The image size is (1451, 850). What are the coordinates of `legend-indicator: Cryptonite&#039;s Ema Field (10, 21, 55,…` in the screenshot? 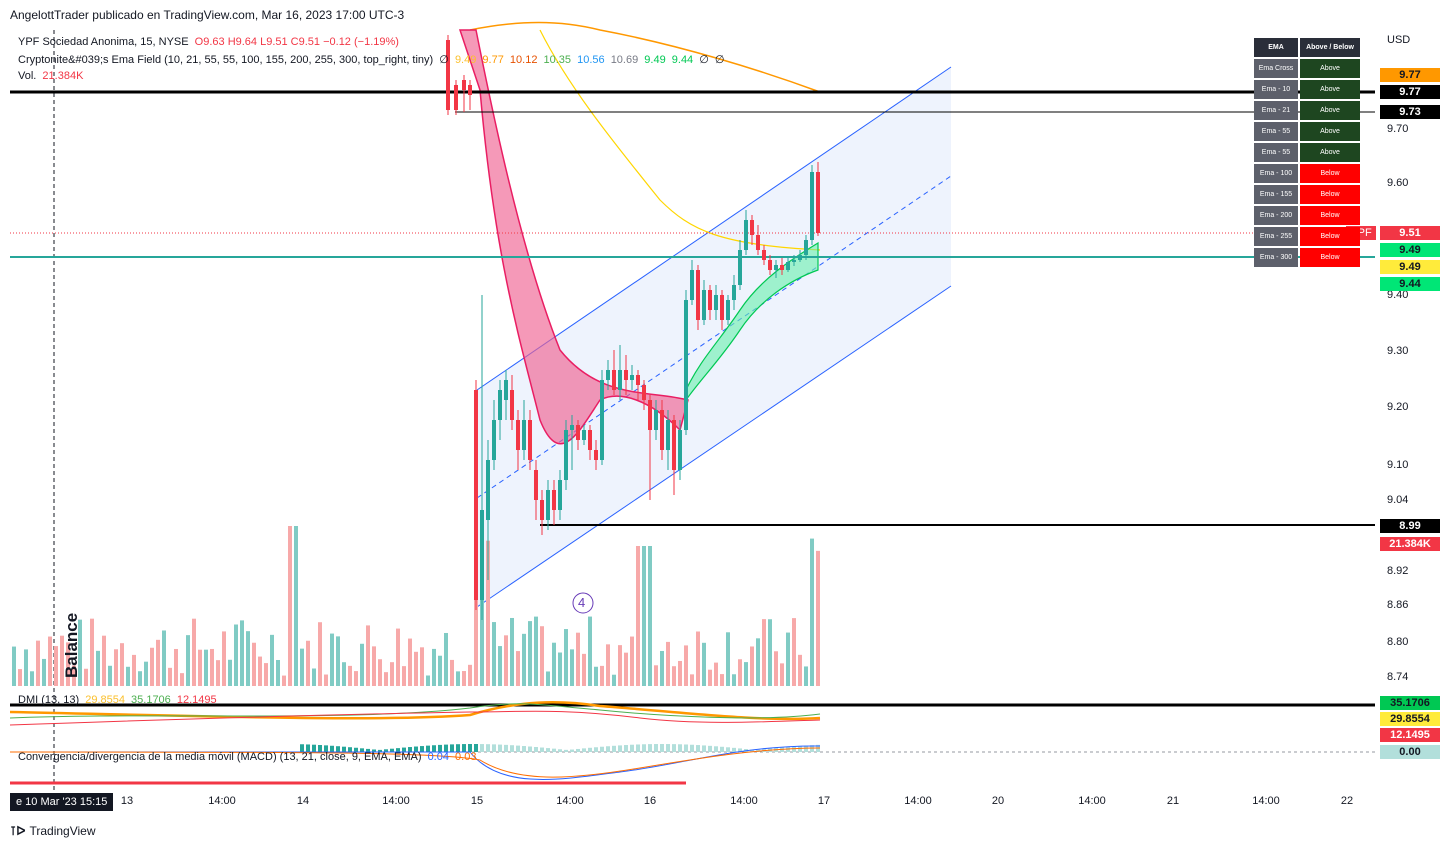 It's located at (226, 60).